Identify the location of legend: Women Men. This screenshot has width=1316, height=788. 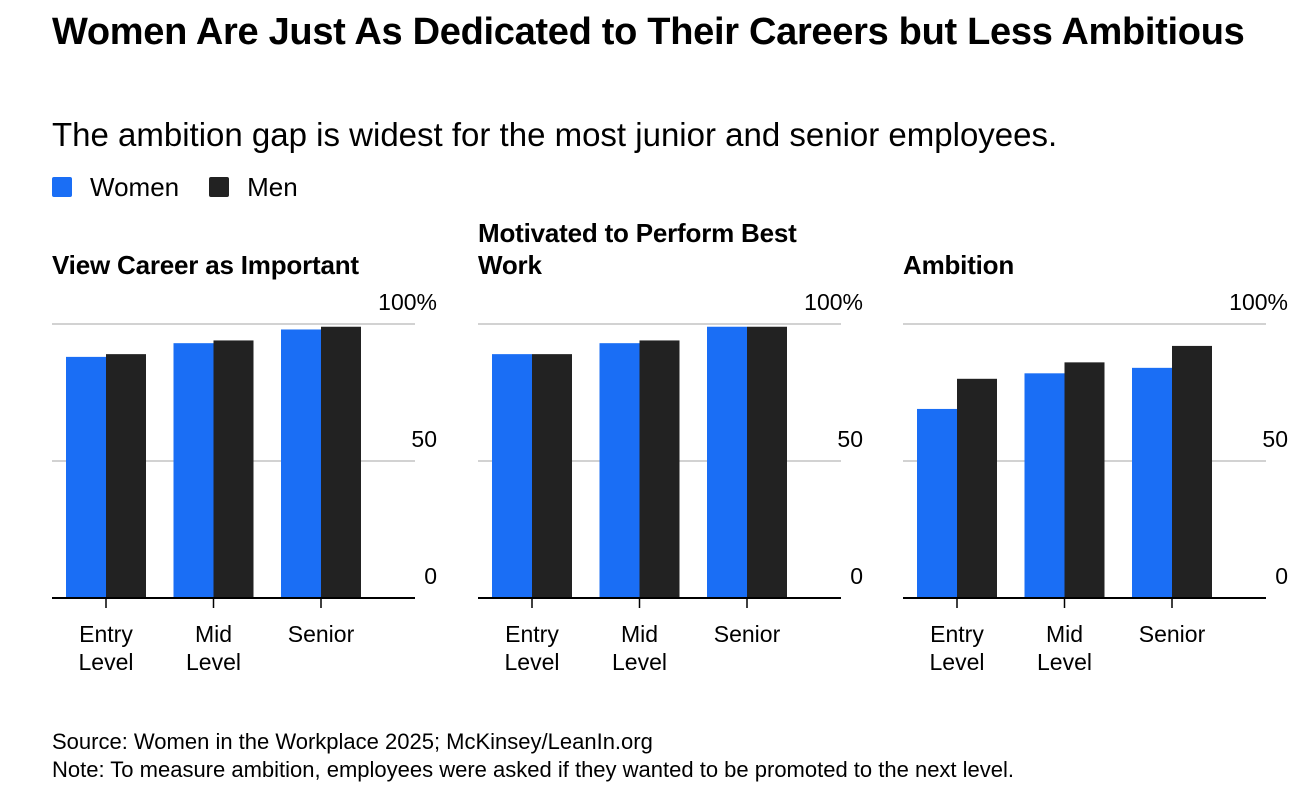
(190, 187).